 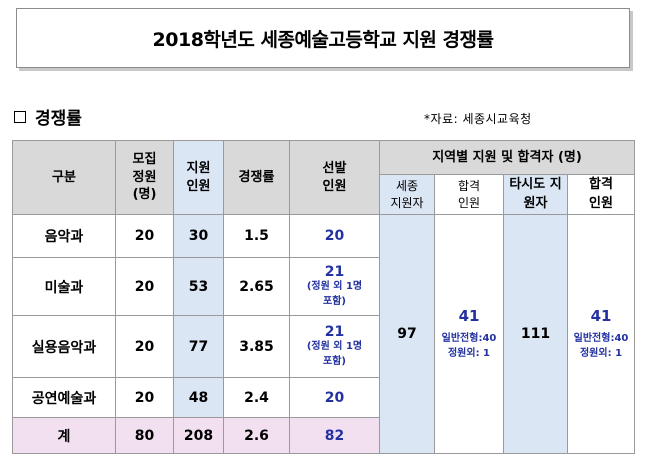 I want to click on row-name: 실용음악과, so click(x=64, y=346).